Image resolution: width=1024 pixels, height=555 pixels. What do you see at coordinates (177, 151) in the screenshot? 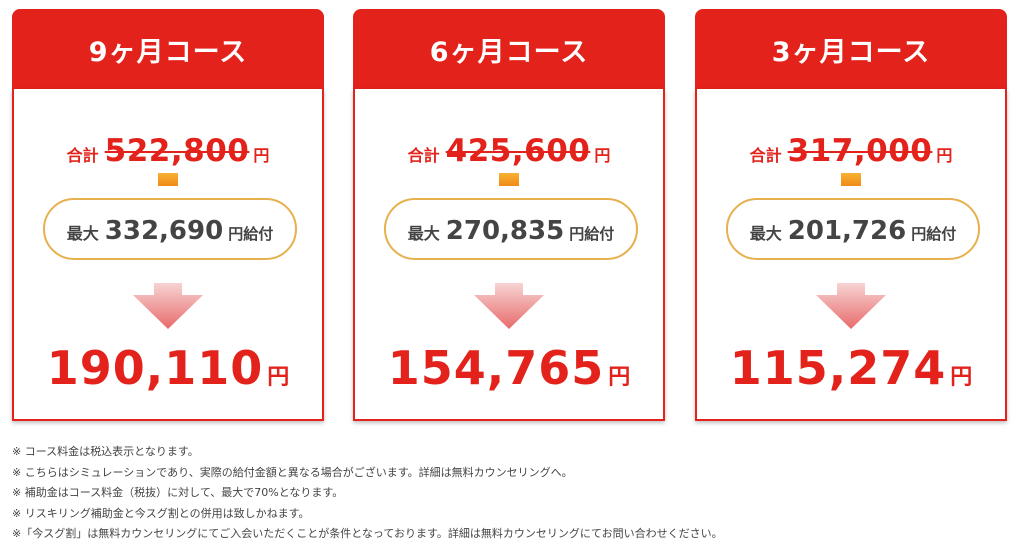
I see `total-price-strikethrough: 522,800` at bounding box center [177, 151].